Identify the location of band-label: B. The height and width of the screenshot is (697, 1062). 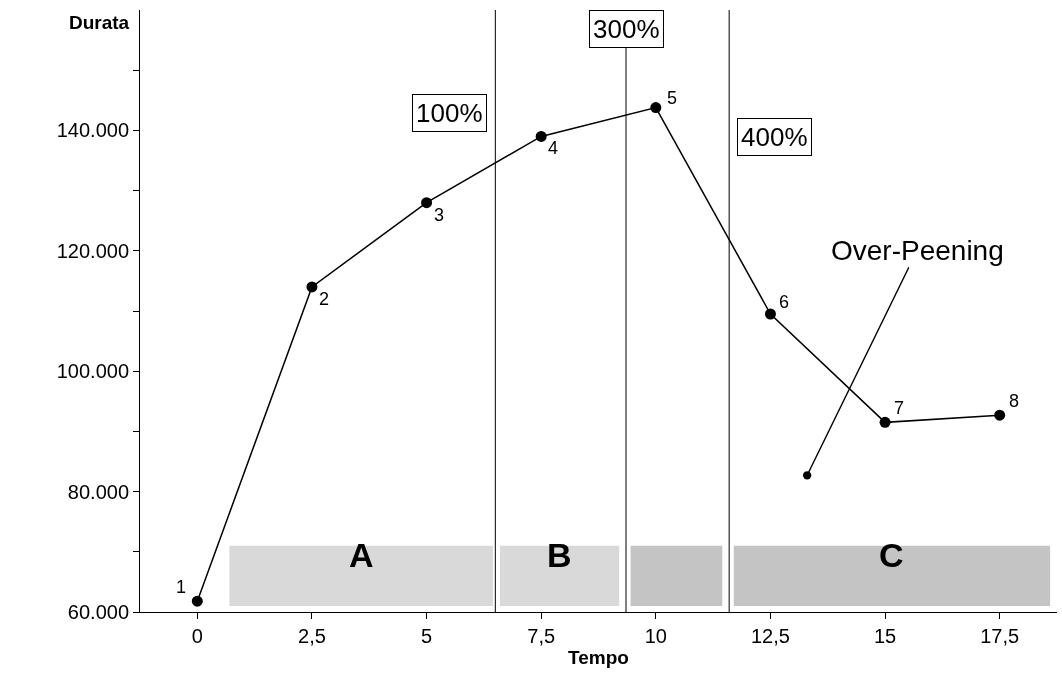
(559, 555).